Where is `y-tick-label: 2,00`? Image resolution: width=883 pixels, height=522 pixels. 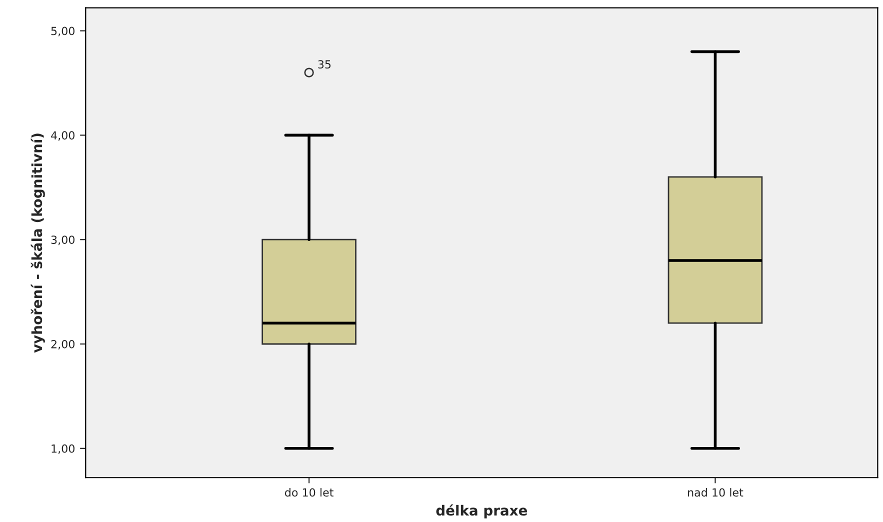 y-tick-label: 2,00 is located at coordinates (62, 345).